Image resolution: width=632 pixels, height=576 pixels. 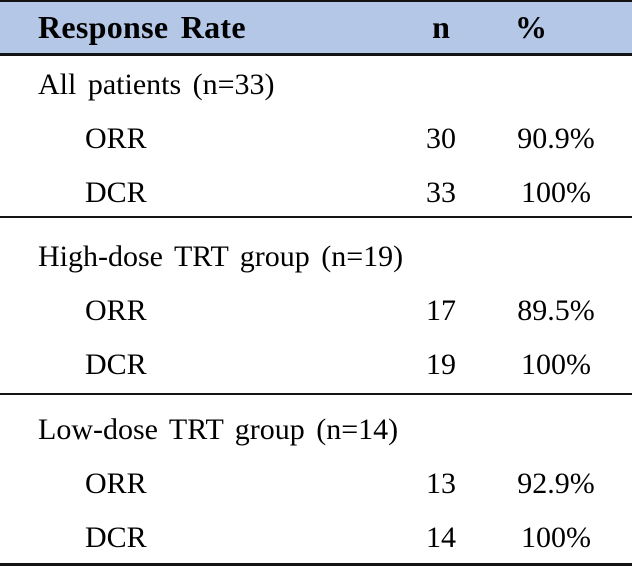 I want to click on group-header-row: Low-dose TRT group (n=14), so click(x=316, y=430).